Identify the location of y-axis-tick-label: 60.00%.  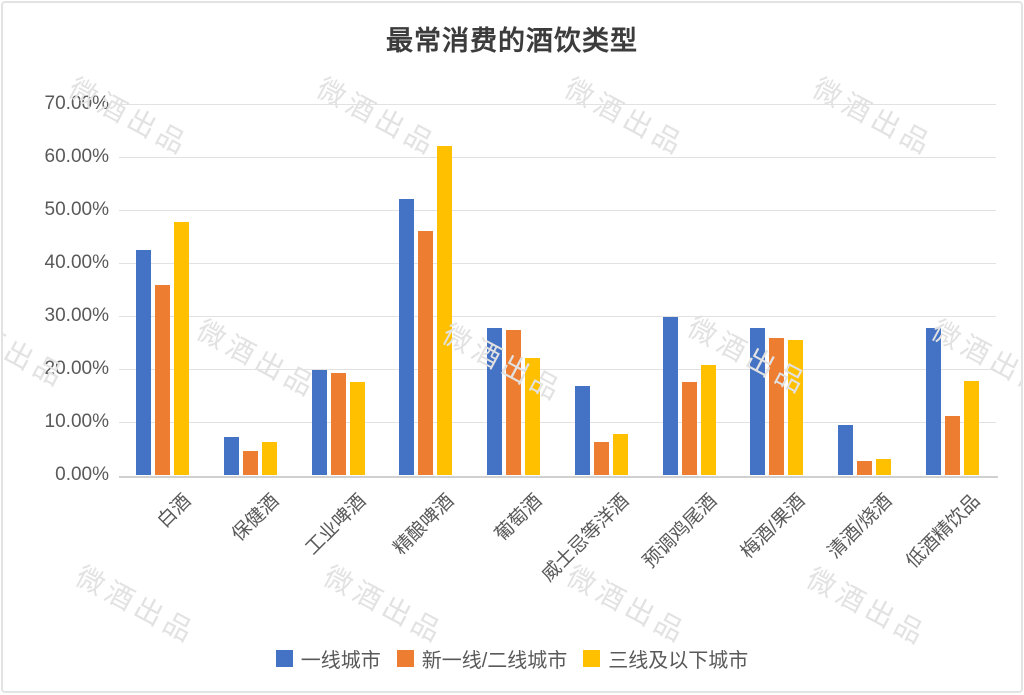
(76, 156).